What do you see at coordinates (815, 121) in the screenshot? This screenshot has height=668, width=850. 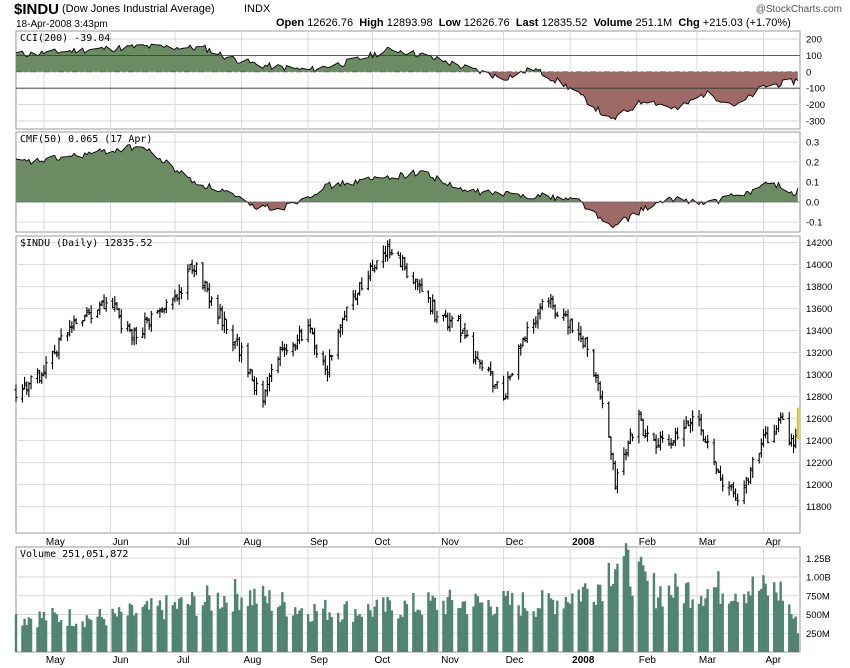 I see `y-tick-label: -300` at bounding box center [815, 121].